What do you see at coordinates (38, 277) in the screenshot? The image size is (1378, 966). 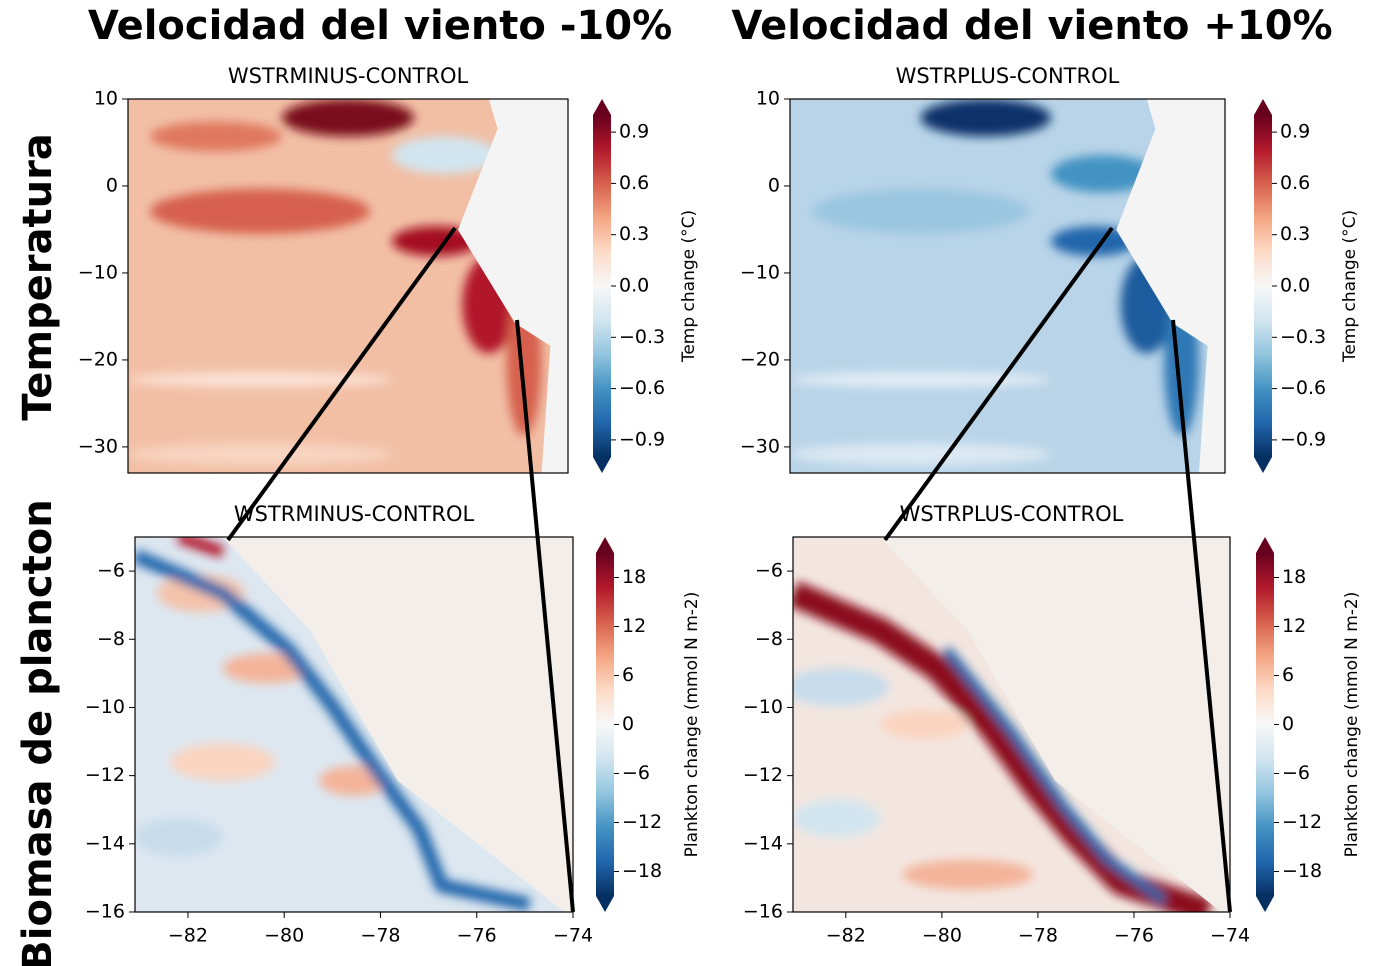 I see `row-label: Temperatura` at bounding box center [38, 277].